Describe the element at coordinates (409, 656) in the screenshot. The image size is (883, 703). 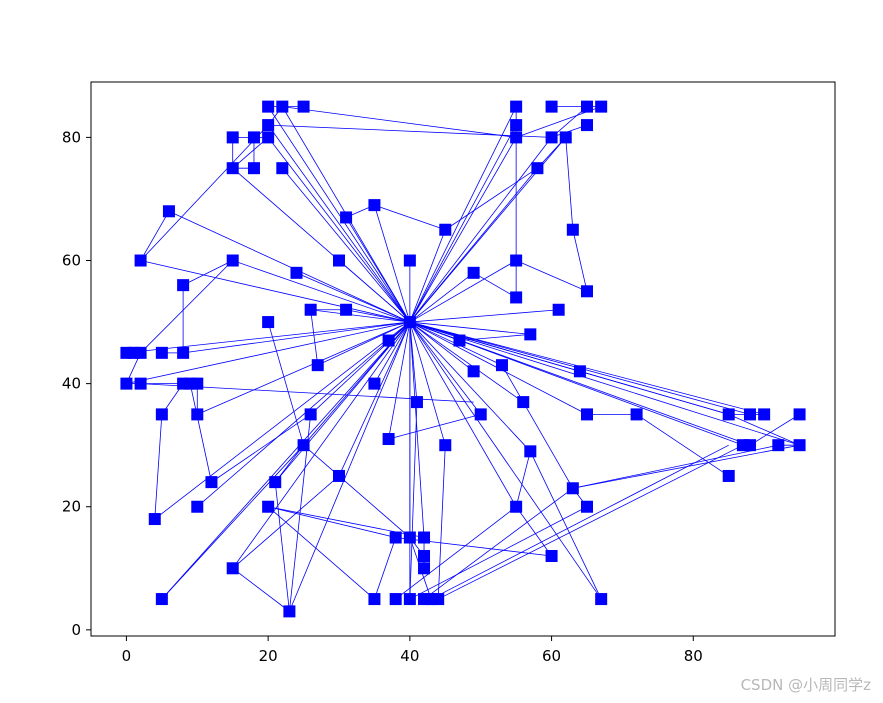
I see `x-tick-label: 40` at that location.